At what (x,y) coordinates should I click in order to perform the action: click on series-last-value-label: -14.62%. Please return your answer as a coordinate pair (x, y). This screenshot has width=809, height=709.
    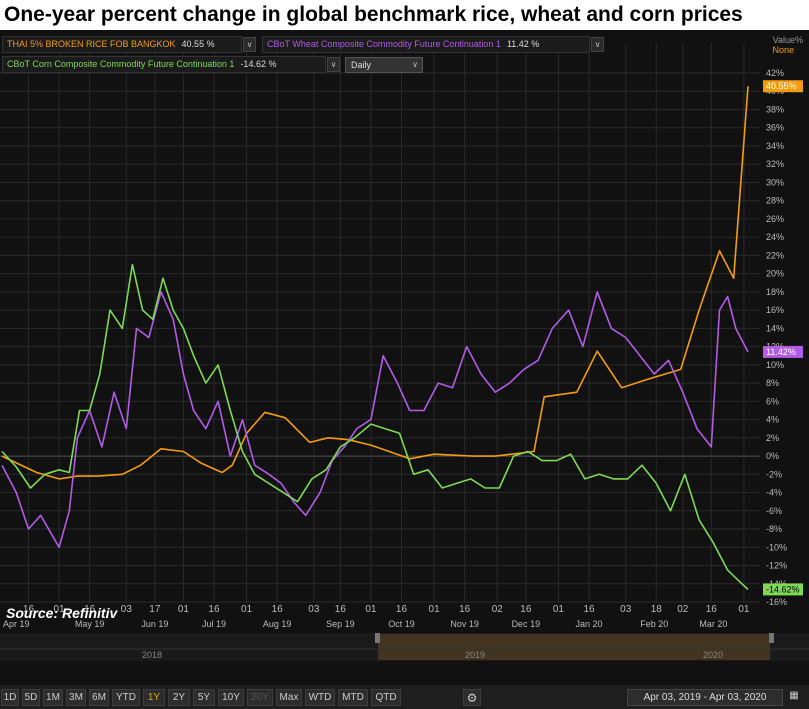
    Looking at the image, I should click on (783, 589).